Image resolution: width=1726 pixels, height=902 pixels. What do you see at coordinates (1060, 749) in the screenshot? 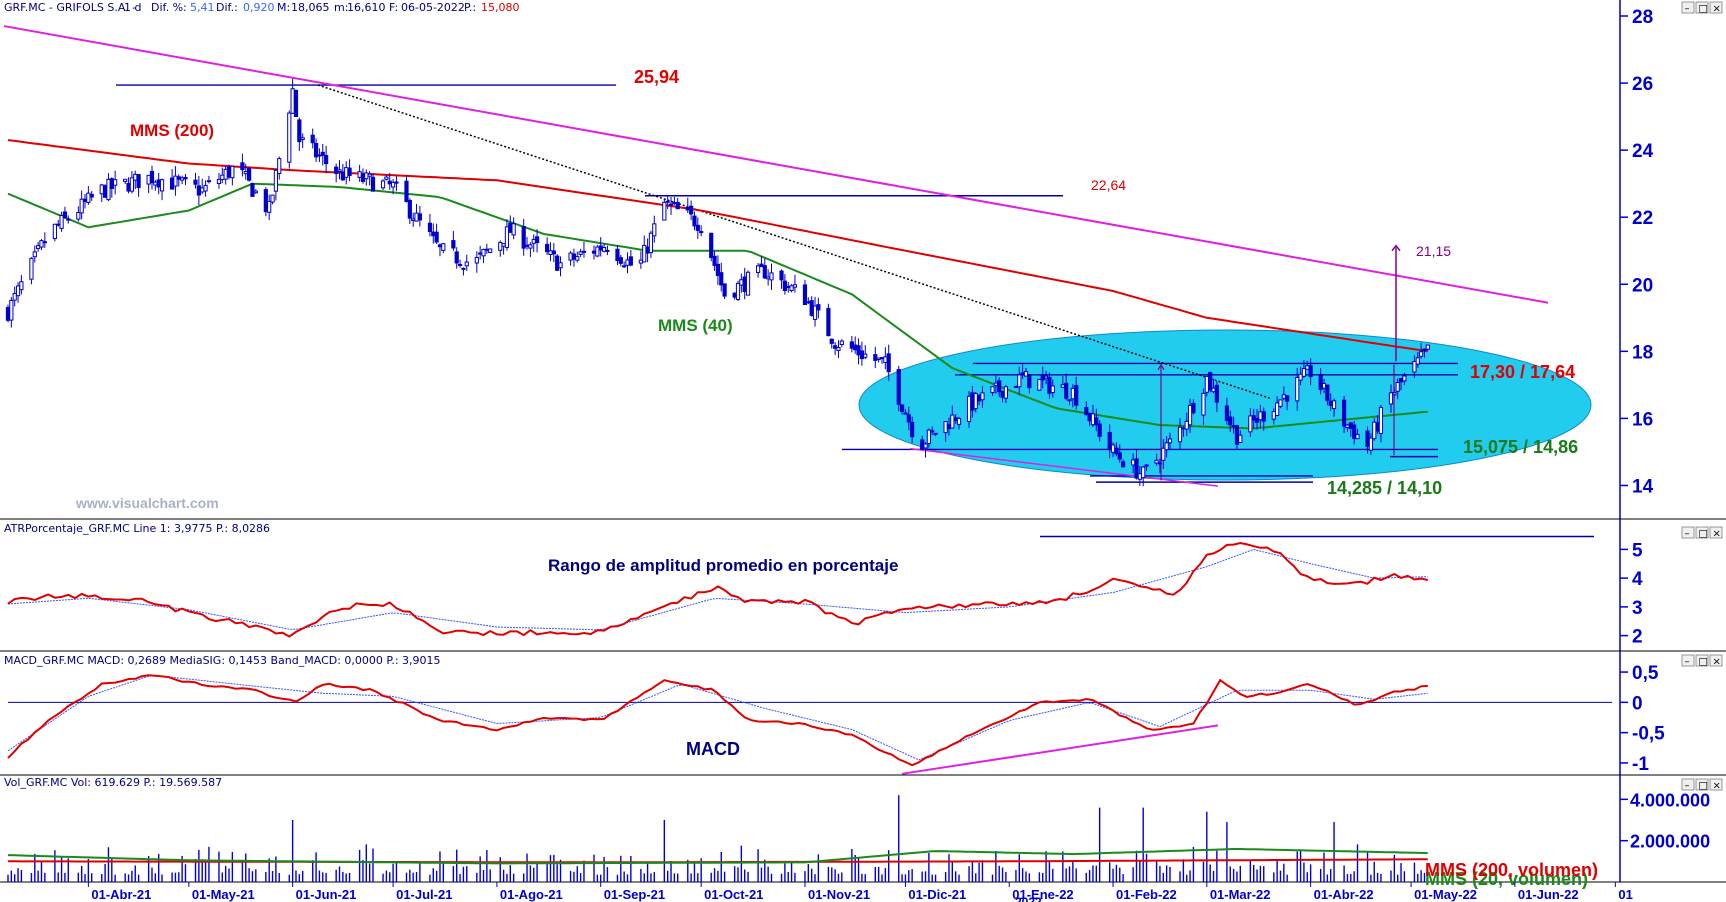
I see `macd-divergence-line` at bounding box center [1060, 749].